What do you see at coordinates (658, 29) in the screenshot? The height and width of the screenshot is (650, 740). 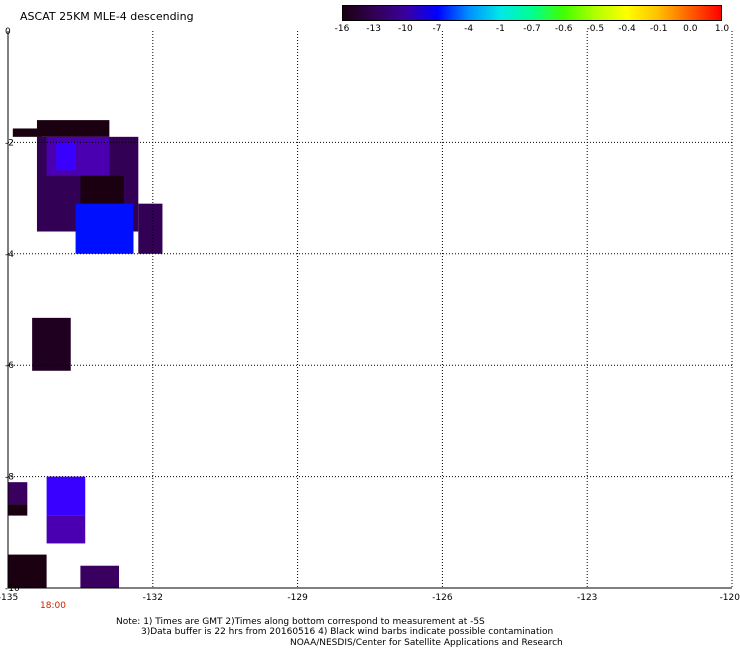 I see `colorbar-label: -0.1` at bounding box center [658, 29].